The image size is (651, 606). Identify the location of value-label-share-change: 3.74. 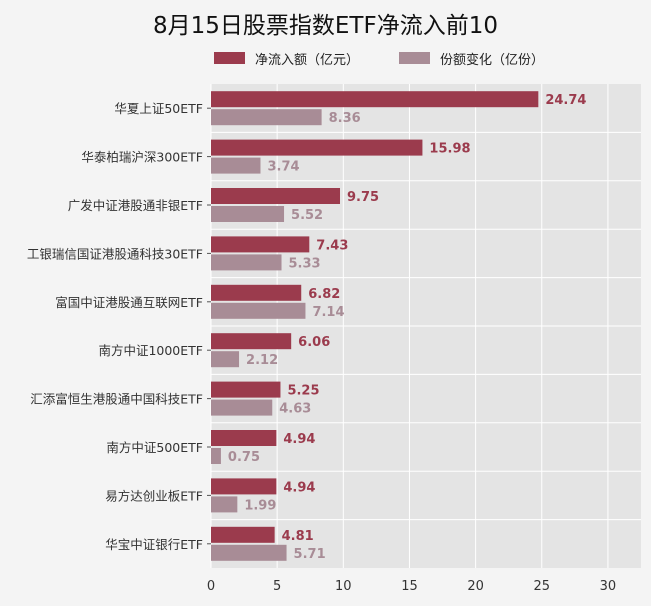
(283, 167).